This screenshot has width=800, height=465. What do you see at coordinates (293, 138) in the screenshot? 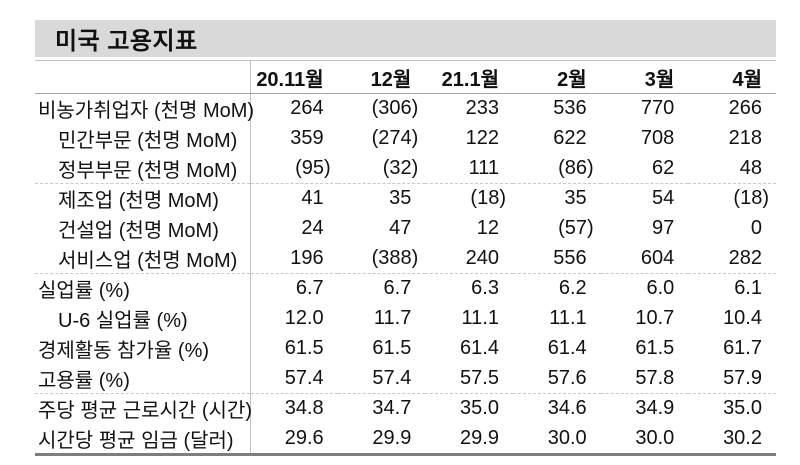
I see `cell: 359` at bounding box center [293, 138].